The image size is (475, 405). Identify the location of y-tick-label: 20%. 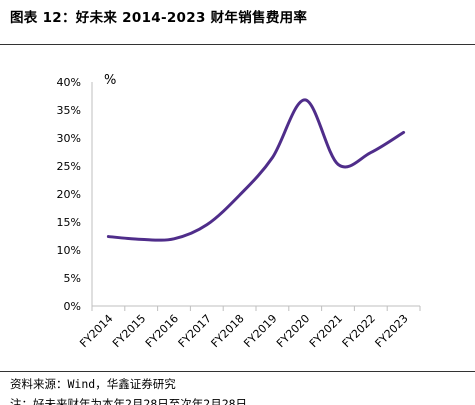
(69, 194).